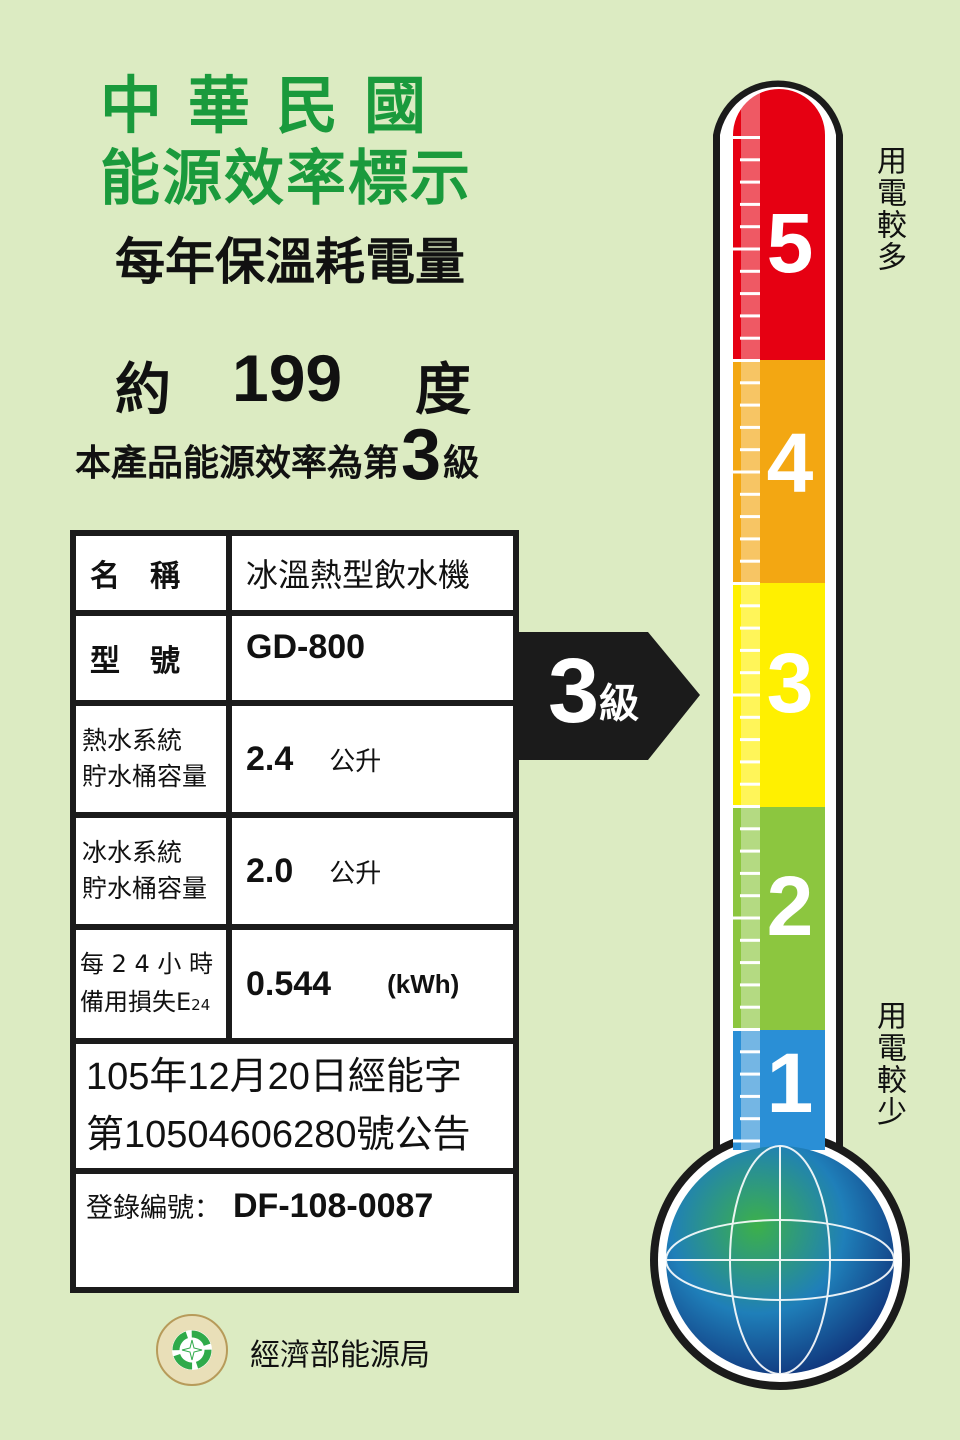 This screenshot has width=960, height=1440. I want to click on name-value: 冰溫熱型飲水機, so click(358, 575).